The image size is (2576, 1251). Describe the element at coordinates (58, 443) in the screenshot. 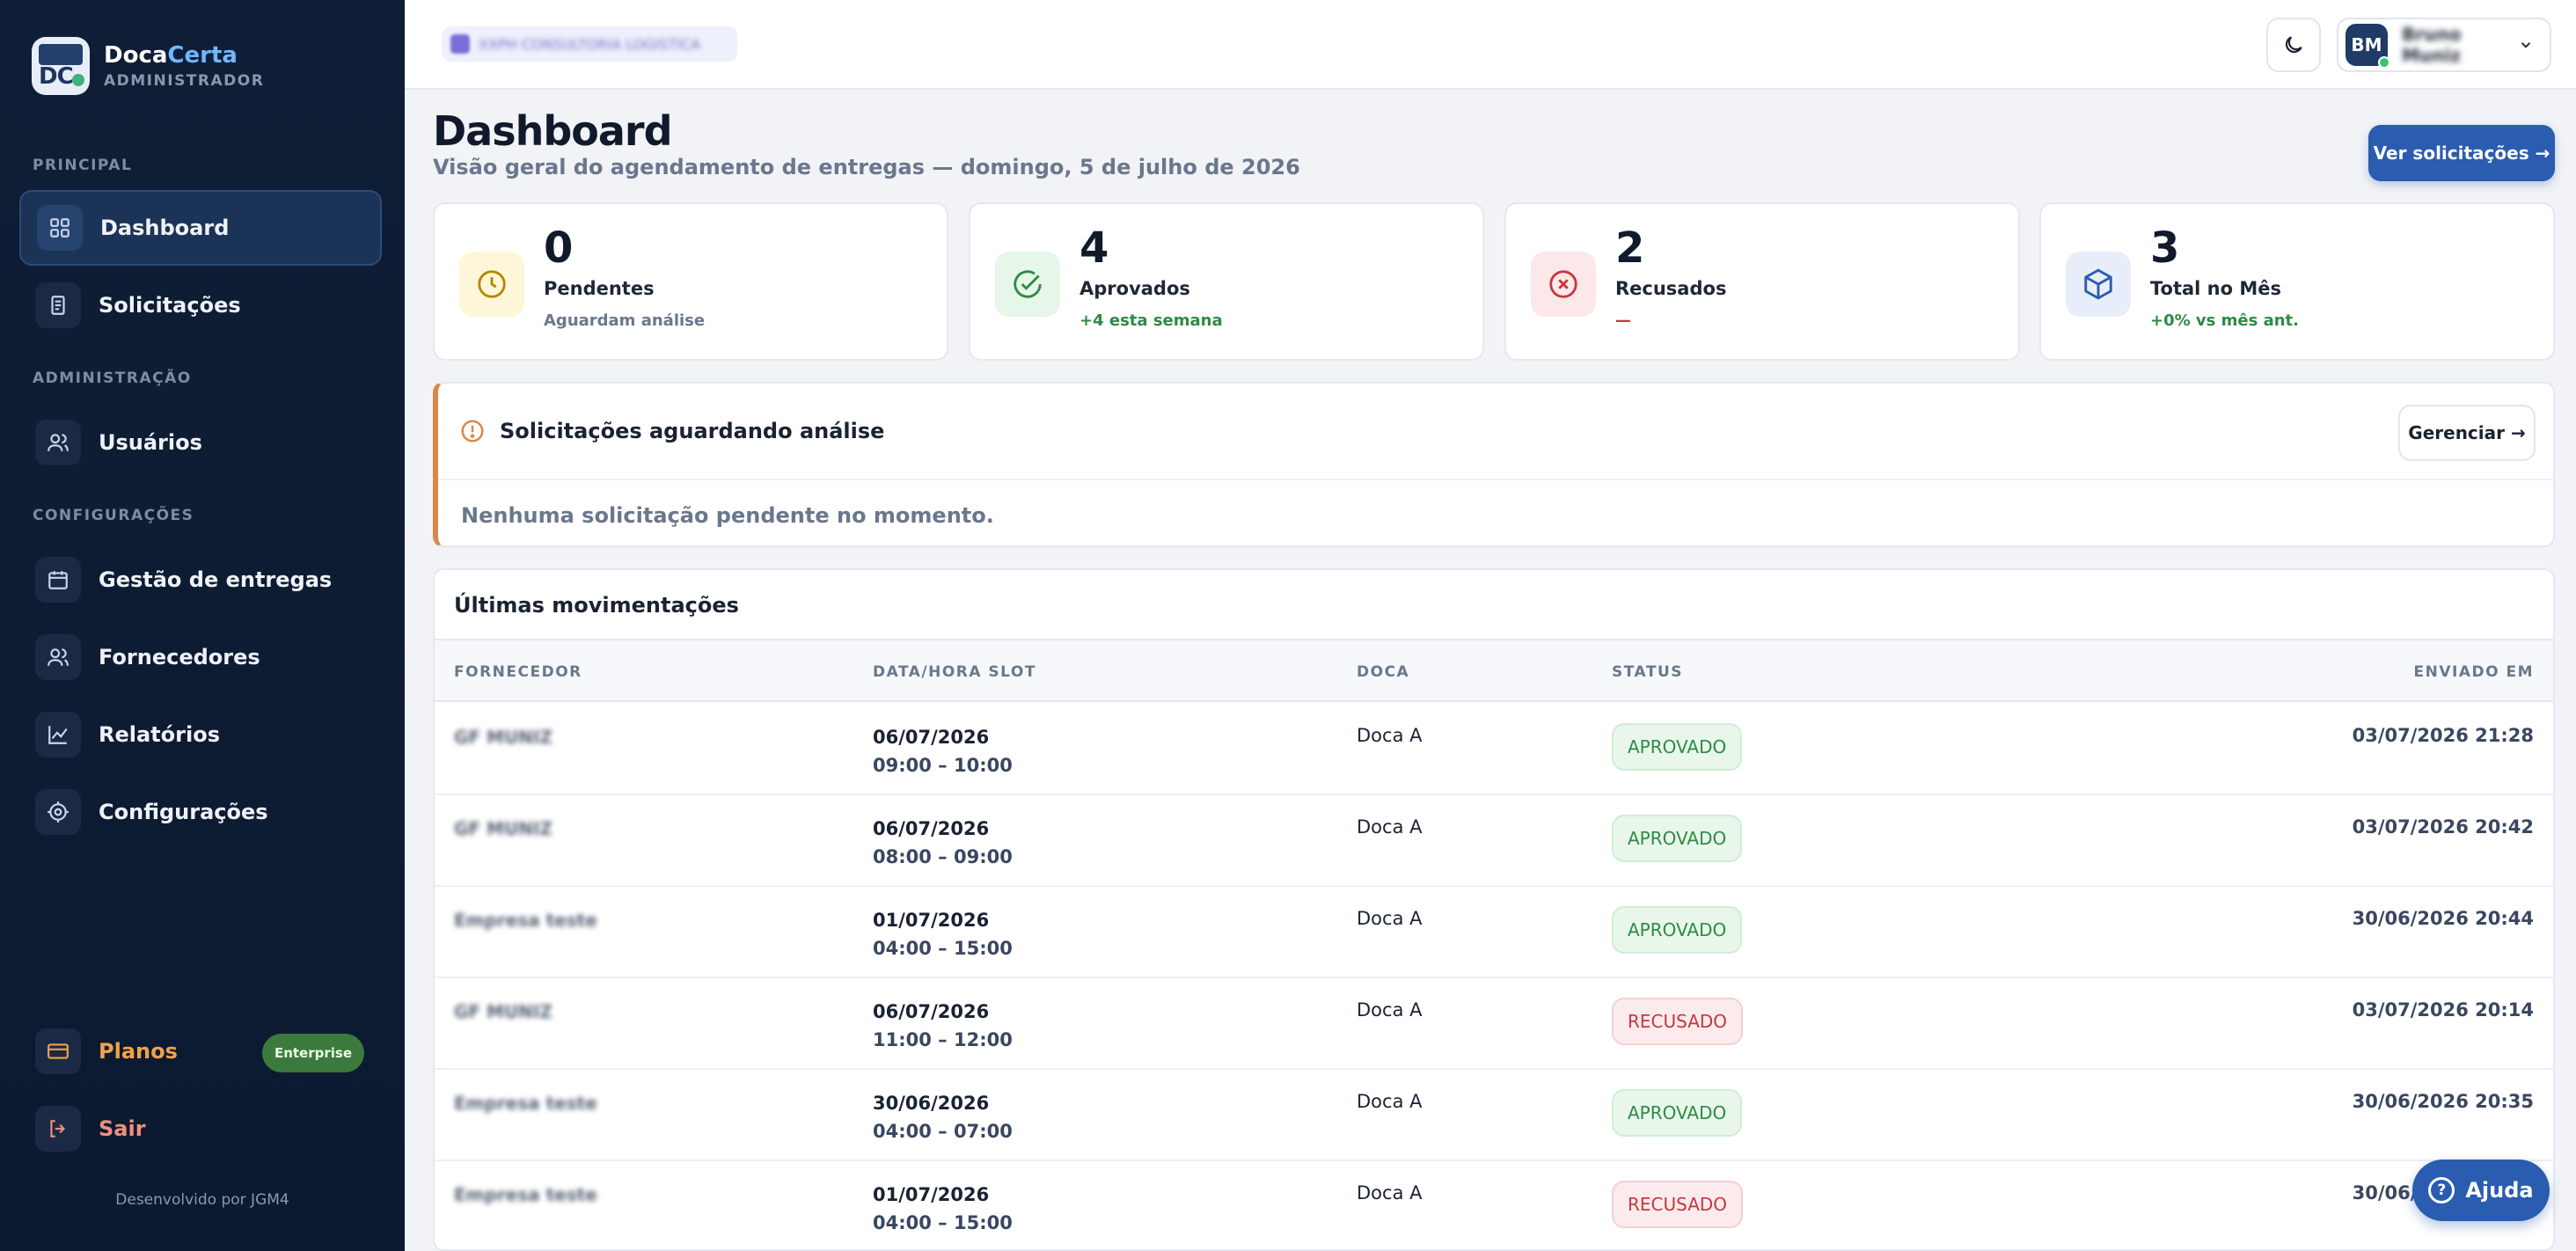

I see `users-icon` at that location.